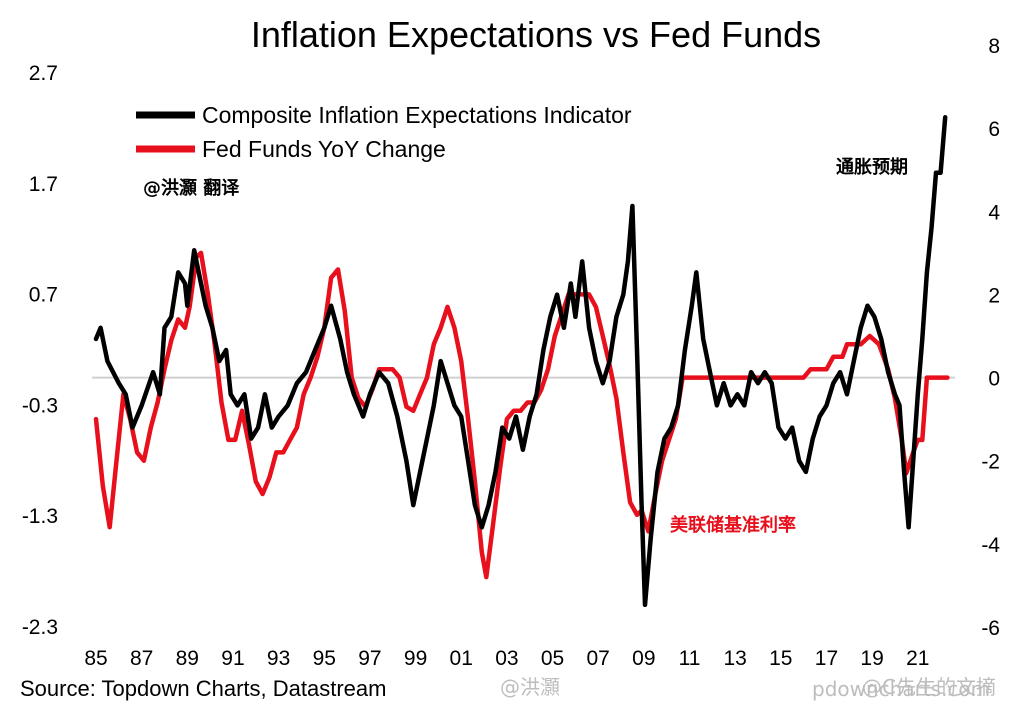  Describe the element at coordinates (43, 184) in the screenshot. I see `left-tick-label: 1.7` at that location.